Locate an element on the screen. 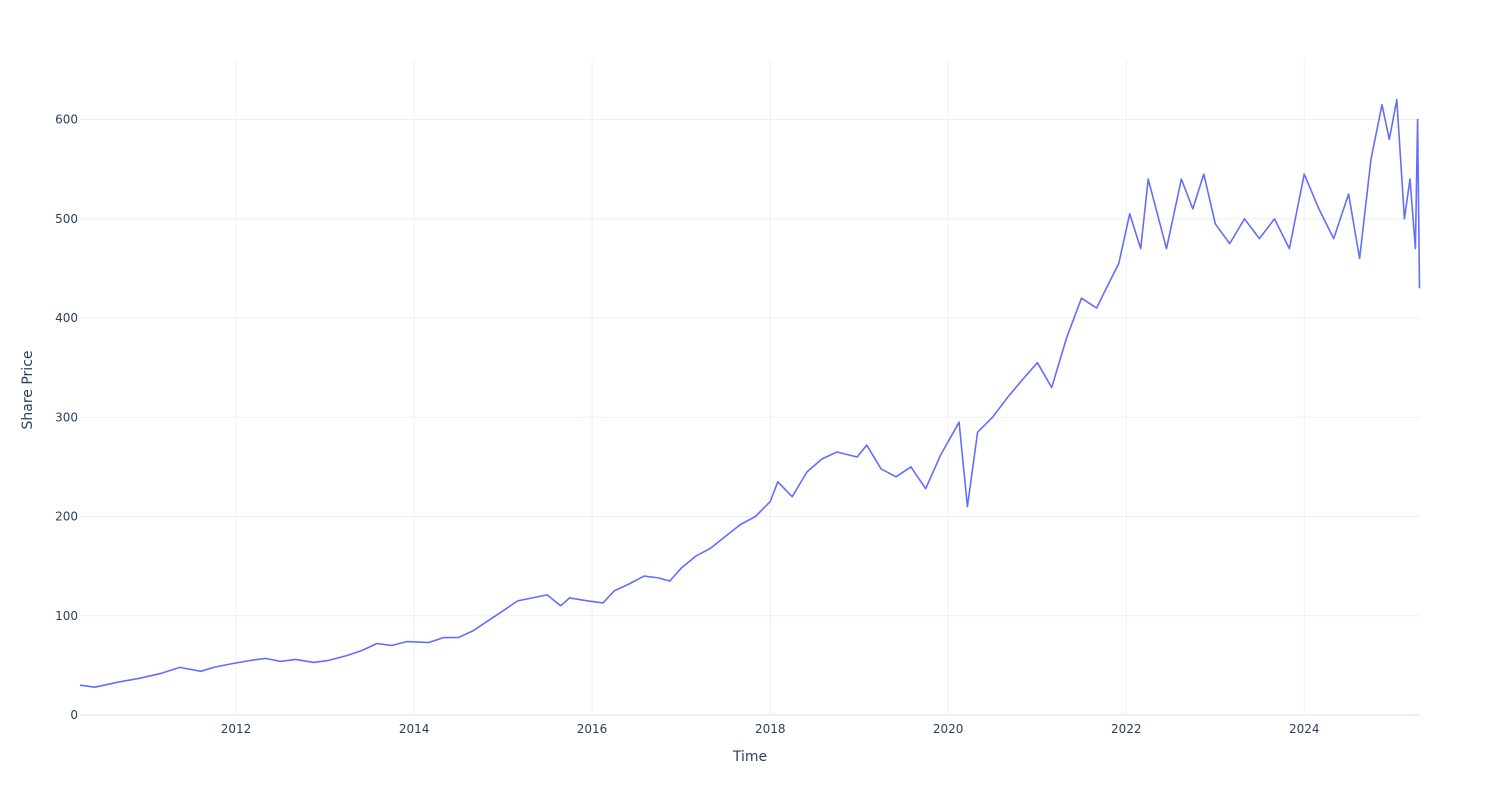 Image resolution: width=1500 pixels, height=800 pixels. y-tick-label: 200 is located at coordinates (66, 517).